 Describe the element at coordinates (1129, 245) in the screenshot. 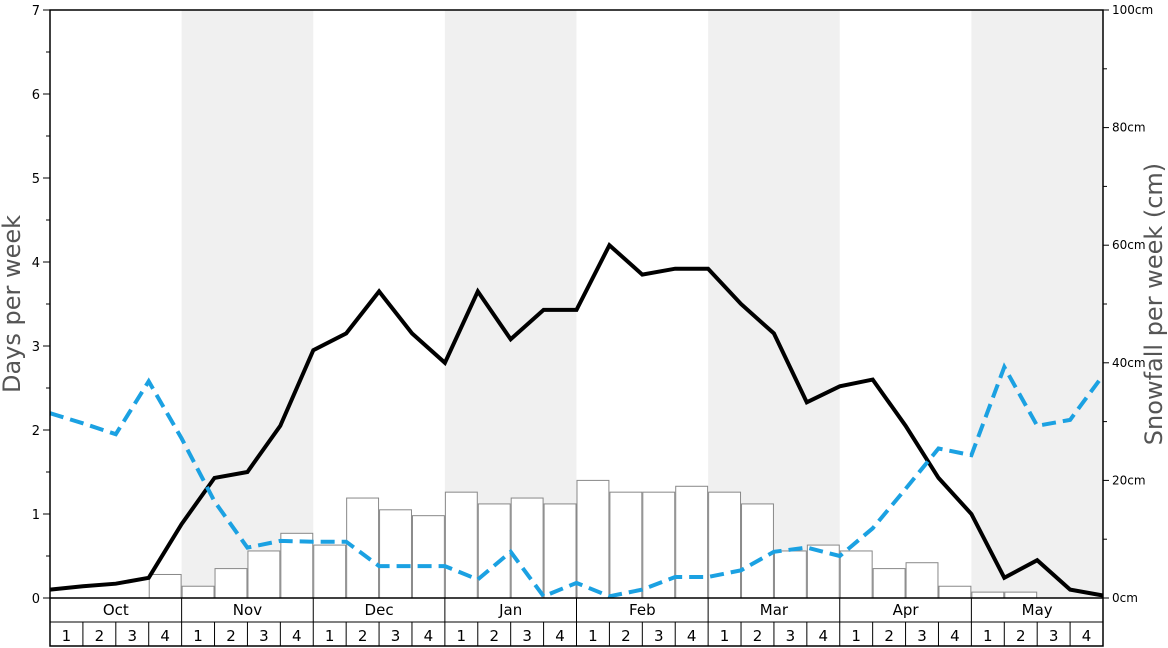

I see `right-tick-label: 60cm` at that location.